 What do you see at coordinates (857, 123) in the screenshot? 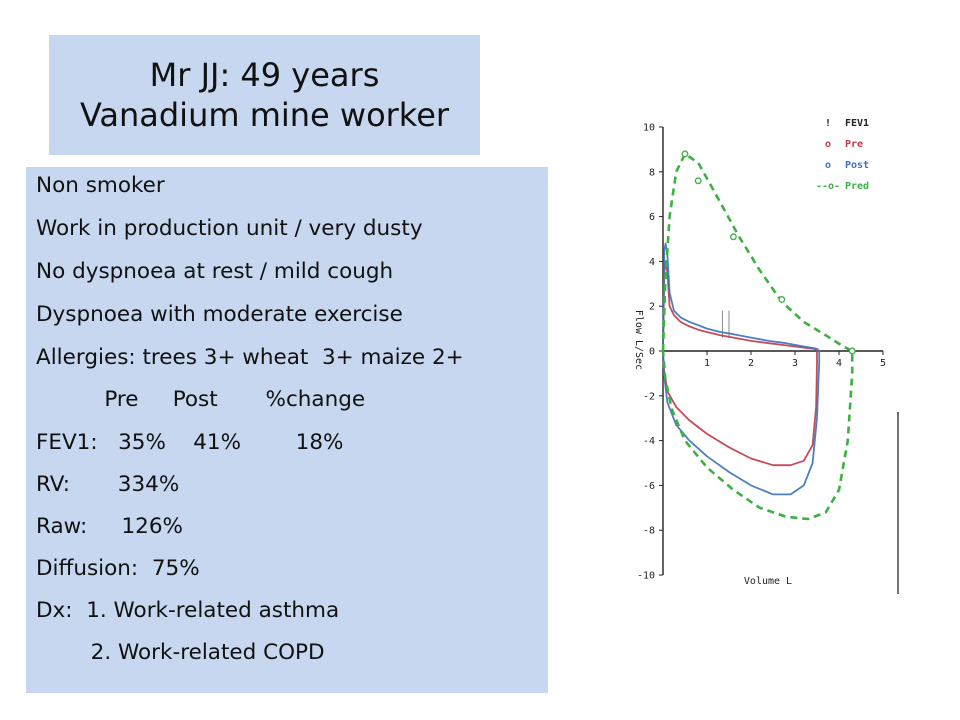
I see `legend-label-fev1: FEV1` at bounding box center [857, 123].